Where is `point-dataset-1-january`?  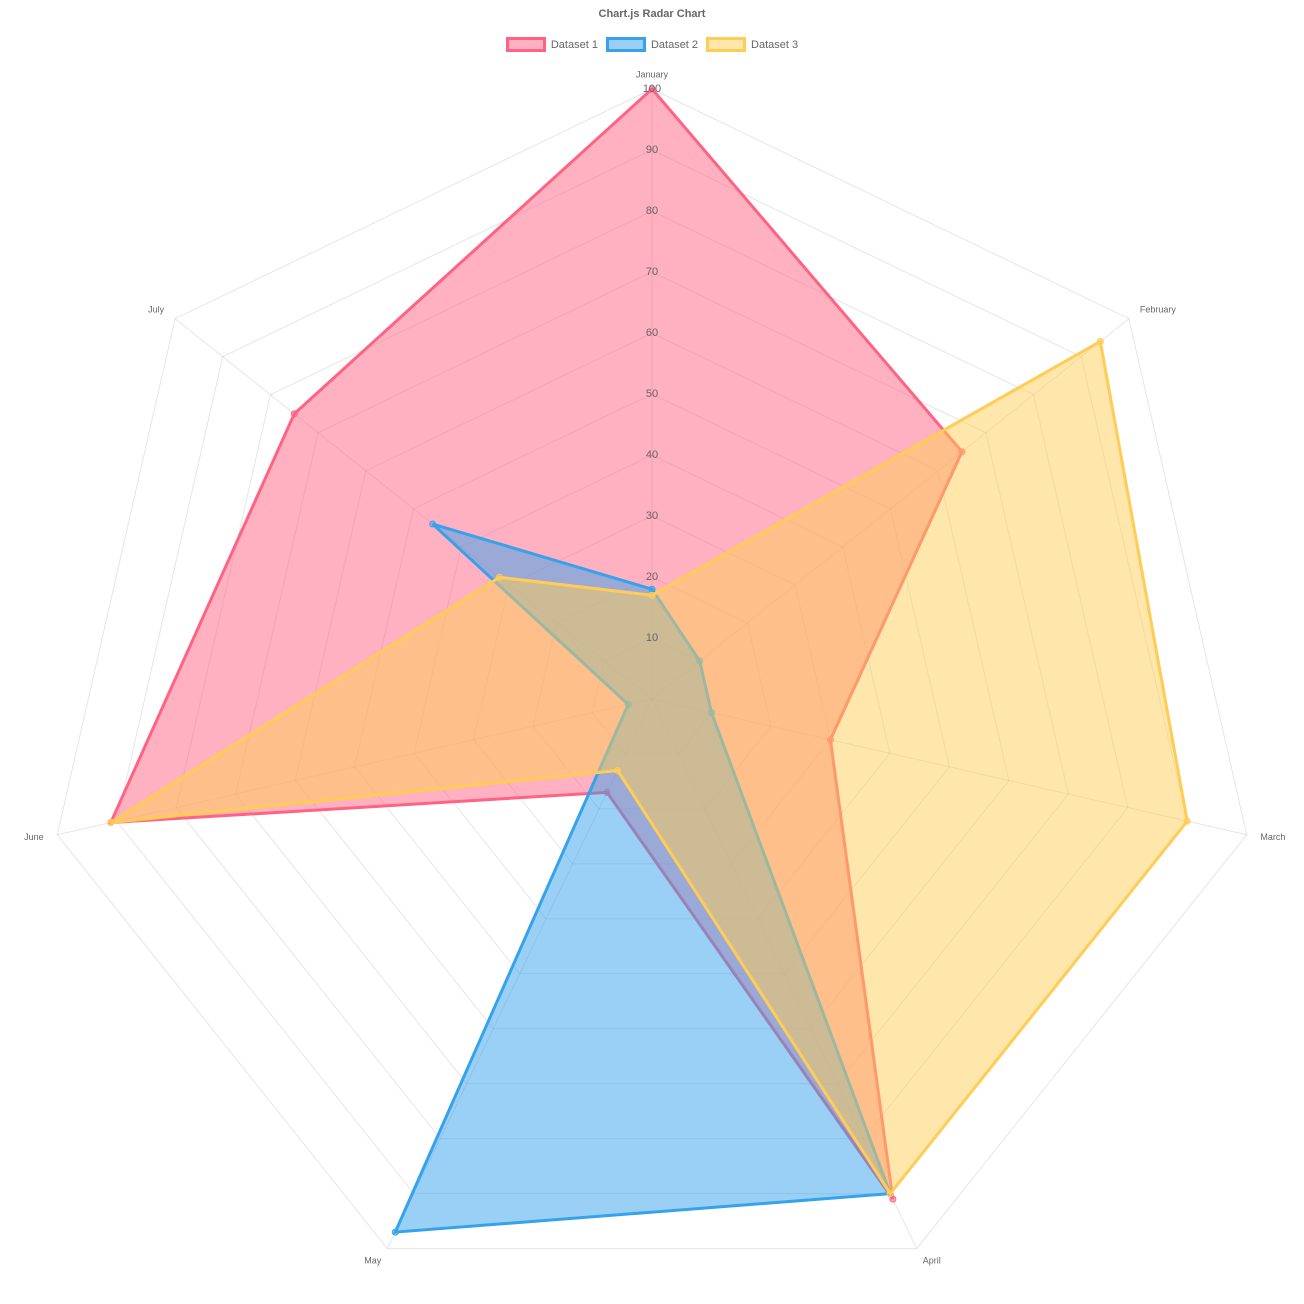
point-dataset-1-january is located at coordinates (652, 89).